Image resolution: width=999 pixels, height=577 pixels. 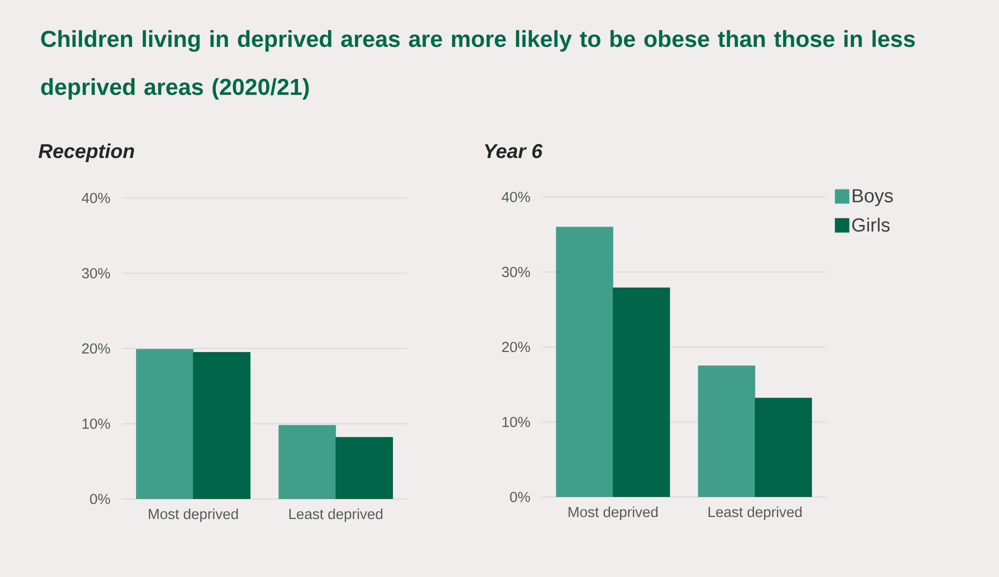 I want to click on text: Children living in deprived areas are more likely to be obese than those in less deprived areas (2020/21), so click(x=478, y=65).